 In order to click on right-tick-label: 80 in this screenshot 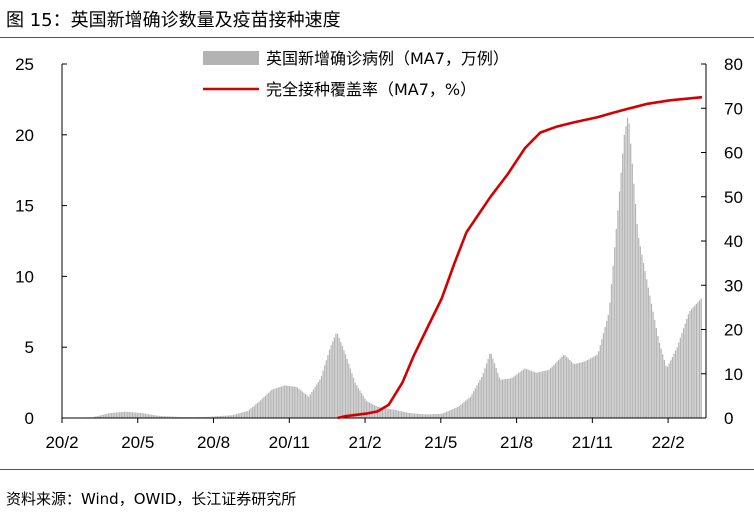, I will do `click(733, 64)`.